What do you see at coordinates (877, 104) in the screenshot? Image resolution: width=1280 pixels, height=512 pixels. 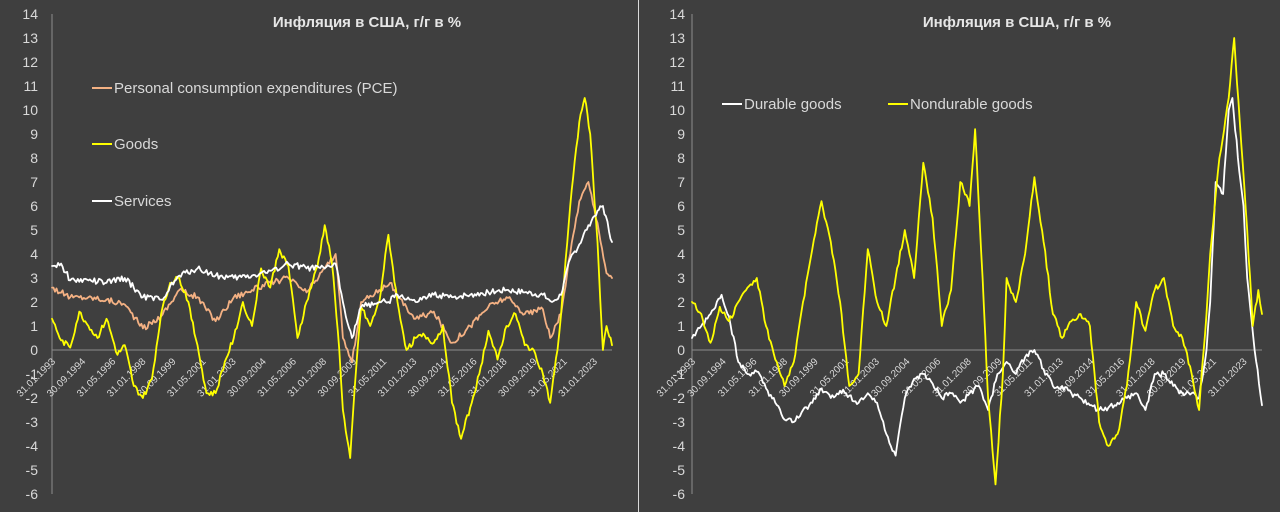 I see `right-chart-legend: Durable goods Nondurable goods` at bounding box center [877, 104].